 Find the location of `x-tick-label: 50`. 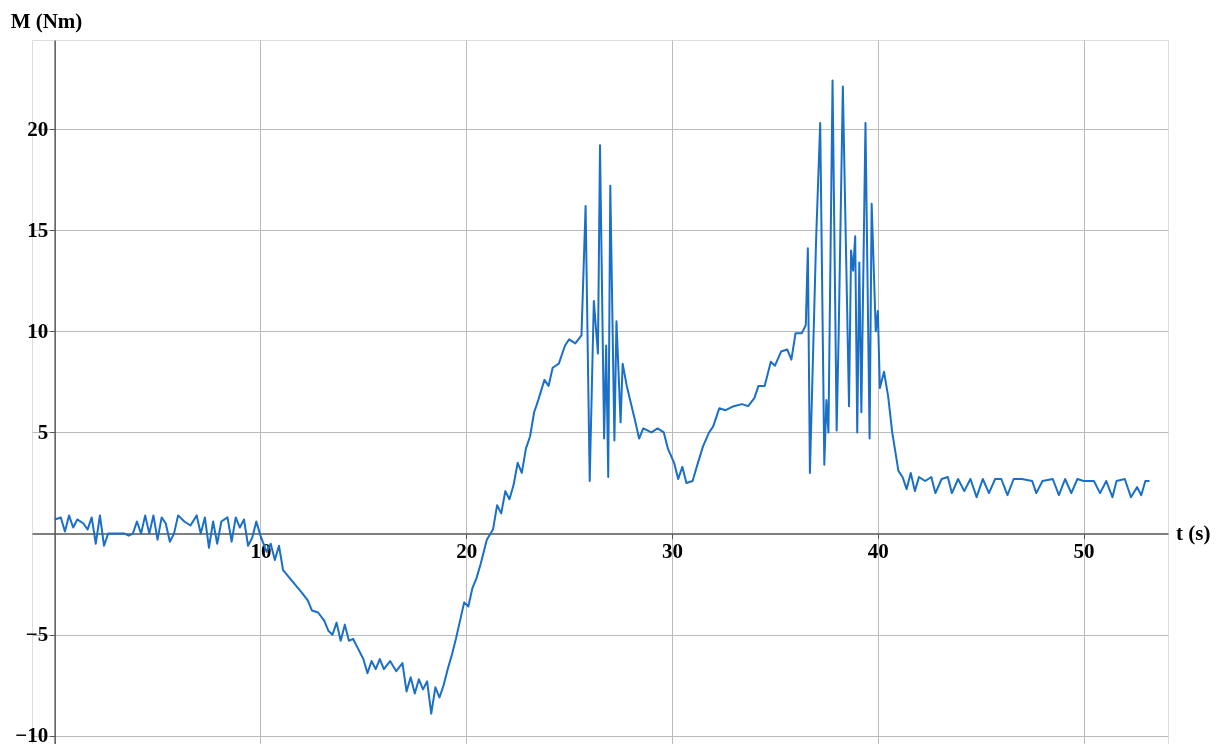

x-tick-label: 50 is located at coordinates (1084, 551).